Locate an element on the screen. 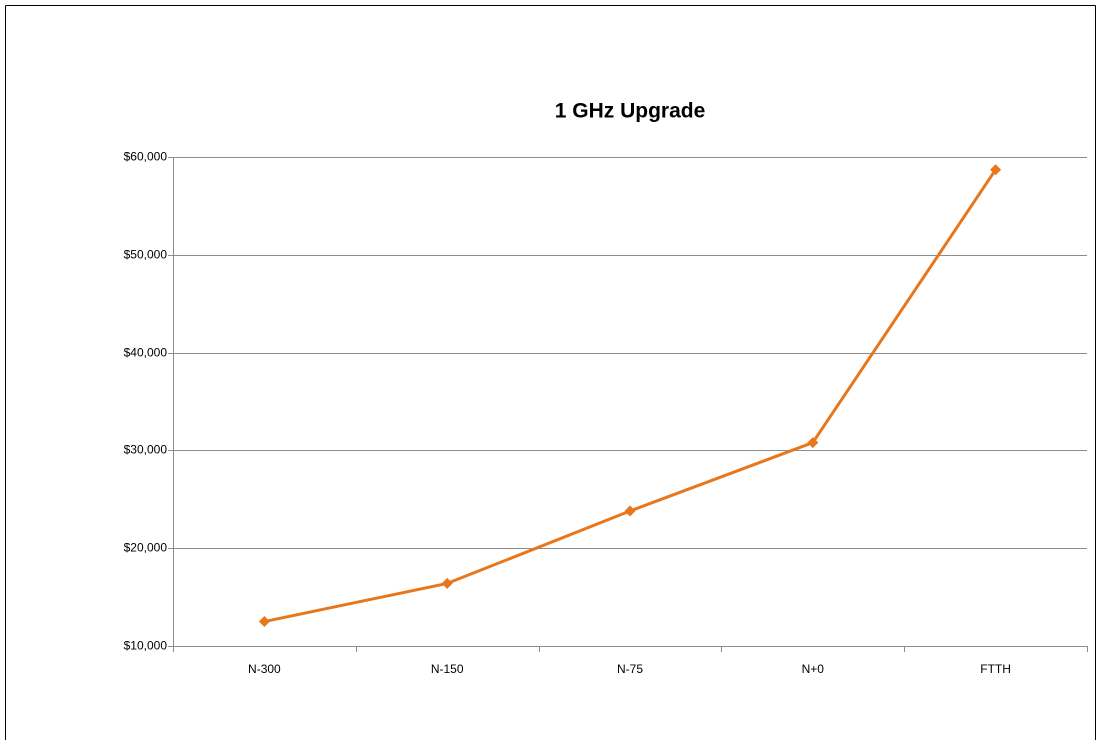 This screenshot has width=1101, height=740. x-tick-label: N+0 is located at coordinates (813, 669).